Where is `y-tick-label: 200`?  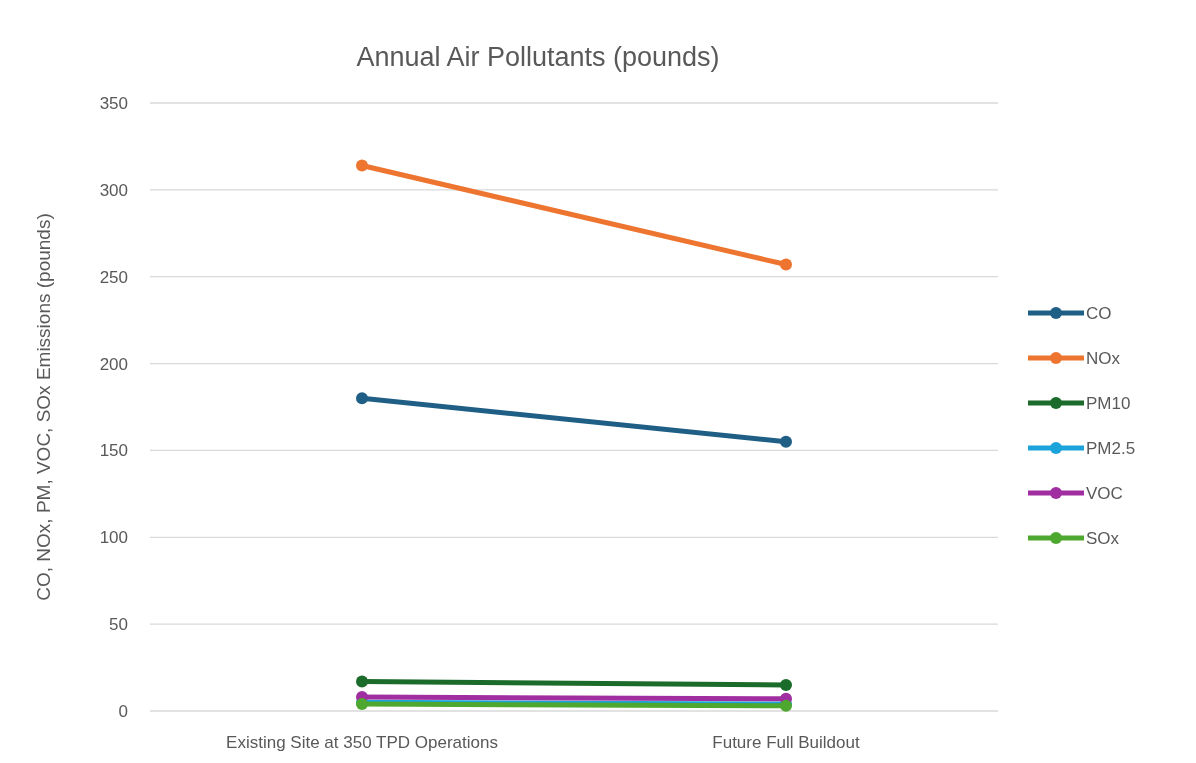 y-tick-label: 200 is located at coordinates (113, 364).